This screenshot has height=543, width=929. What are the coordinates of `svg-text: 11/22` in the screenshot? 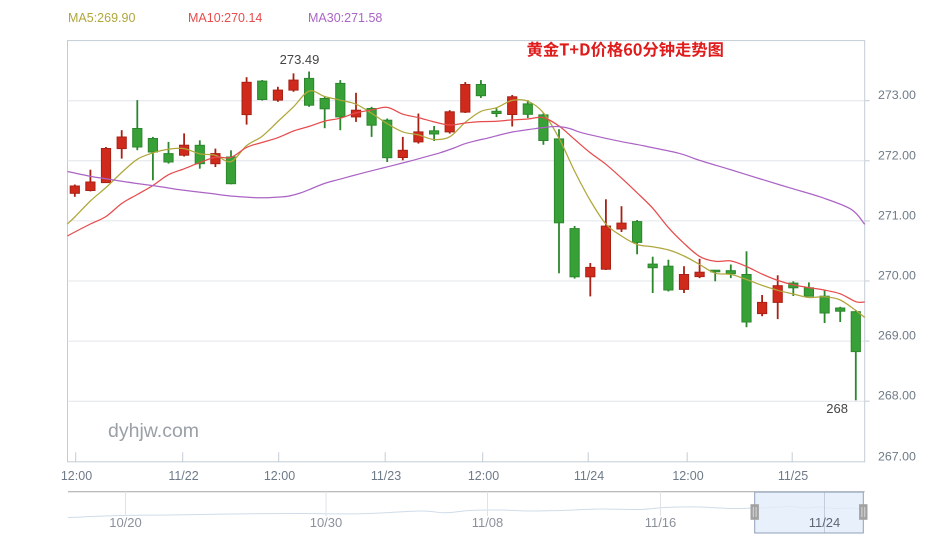 It's located at (183, 476).